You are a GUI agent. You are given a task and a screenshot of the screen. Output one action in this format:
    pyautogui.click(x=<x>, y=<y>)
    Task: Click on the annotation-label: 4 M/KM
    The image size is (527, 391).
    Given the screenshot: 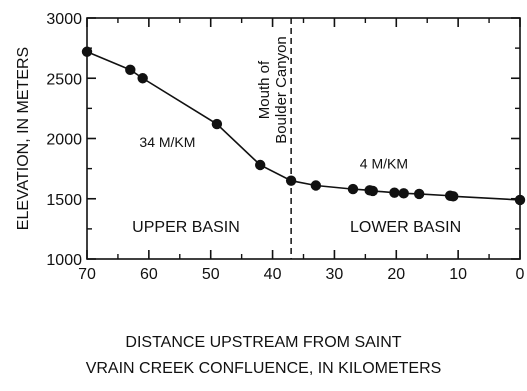 What is the action you would take?
    pyautogui.click(x=384, y=164)
    